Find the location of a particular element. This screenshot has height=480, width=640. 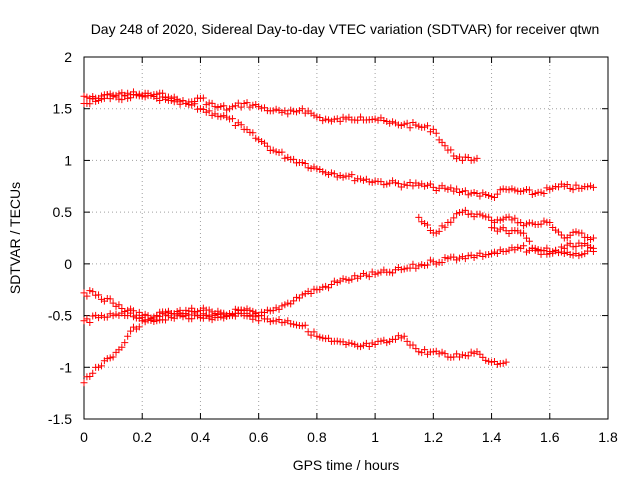

y-axis-label: SDTVAR / TECUs is located at coordinates (15, 238).